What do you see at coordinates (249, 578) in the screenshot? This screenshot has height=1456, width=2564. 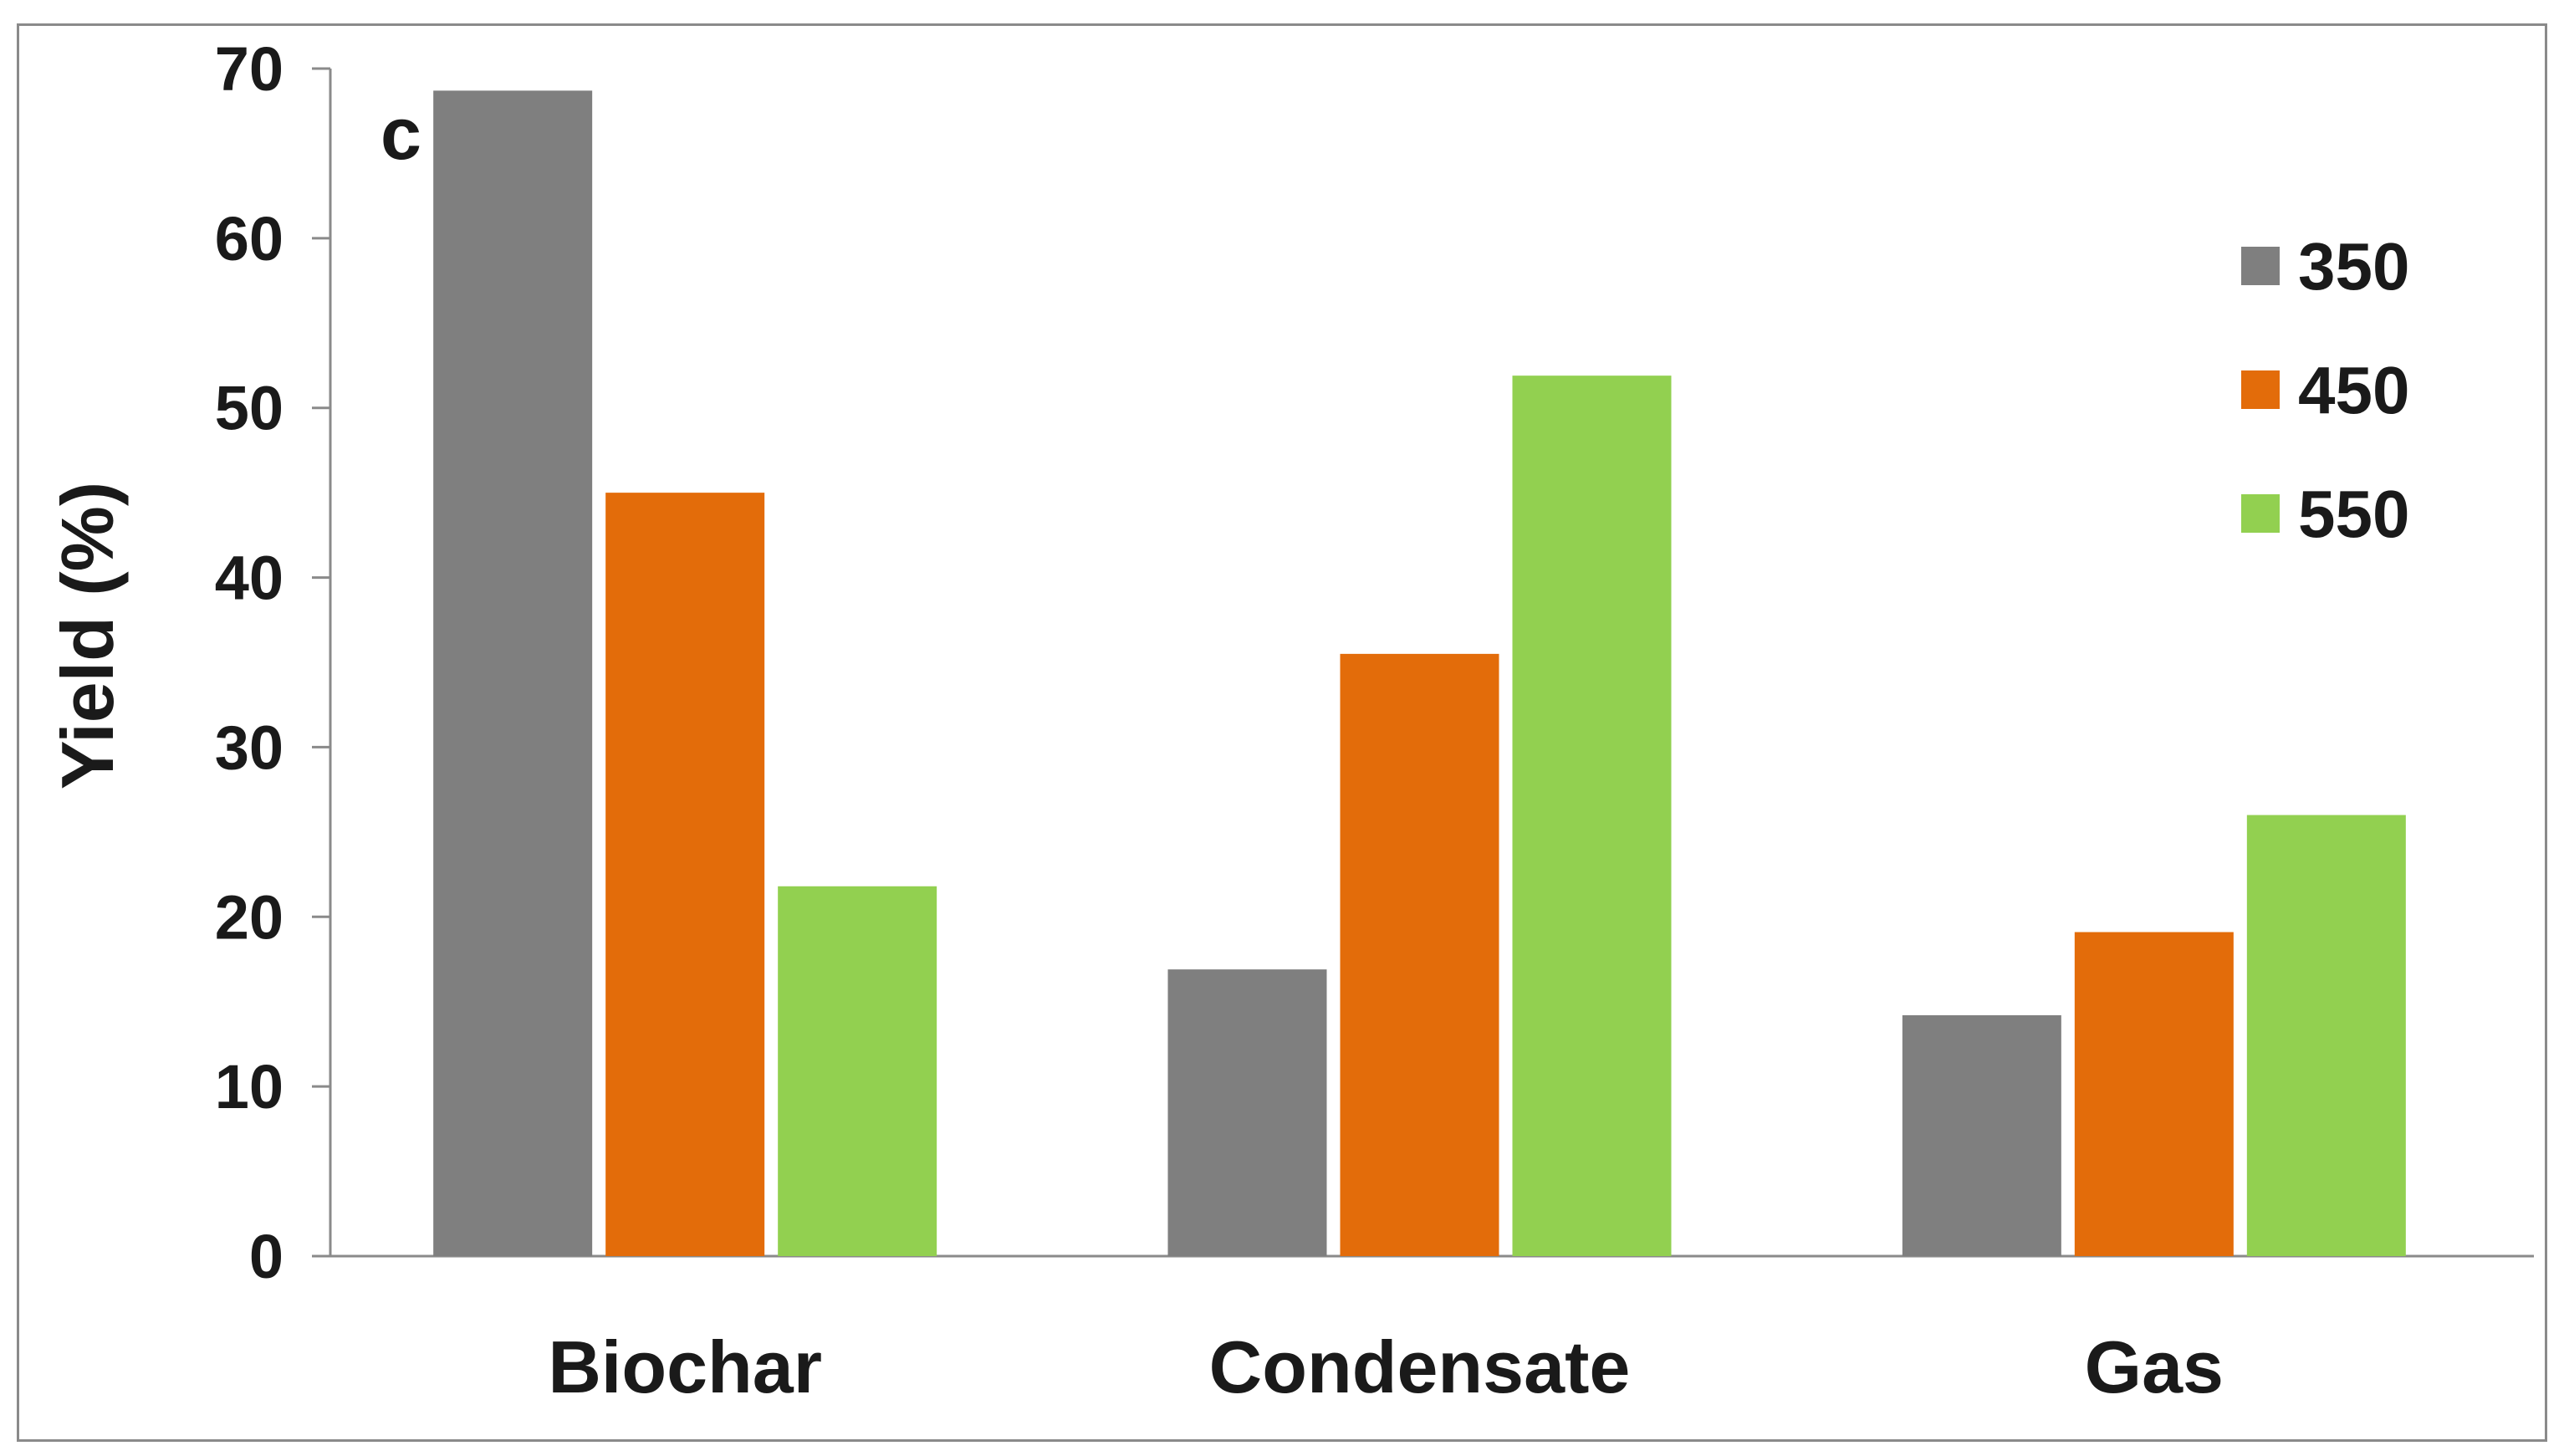 I see `y-tick-label: 40` at bounding box center [249, 578].